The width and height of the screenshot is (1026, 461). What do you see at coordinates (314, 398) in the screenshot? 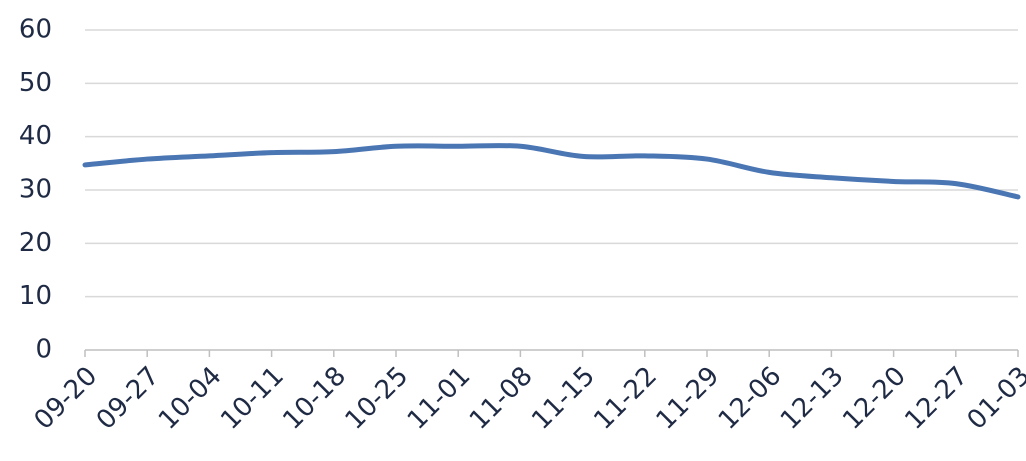
I see `x-tick-label: 10-18` at bounding box center [314, 398].